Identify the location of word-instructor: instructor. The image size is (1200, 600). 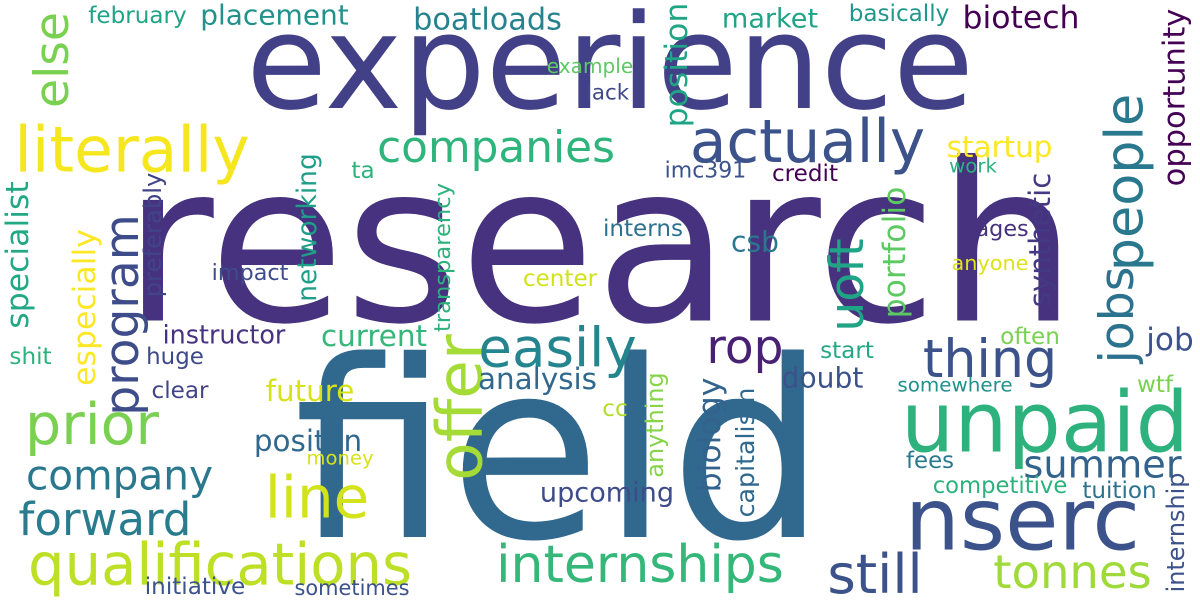
(224, 335).